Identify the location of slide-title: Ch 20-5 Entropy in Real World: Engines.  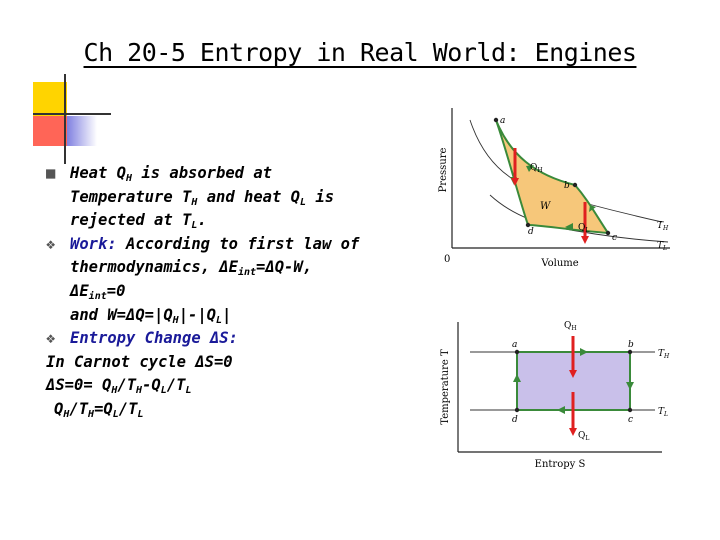
(360, 52).